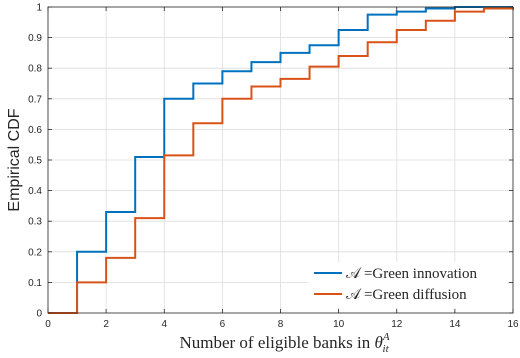  What do you see at coordinates (35, 130) in the screenshot?
I see `y-tick-label: 0.6` at bounding box center [35, 130].